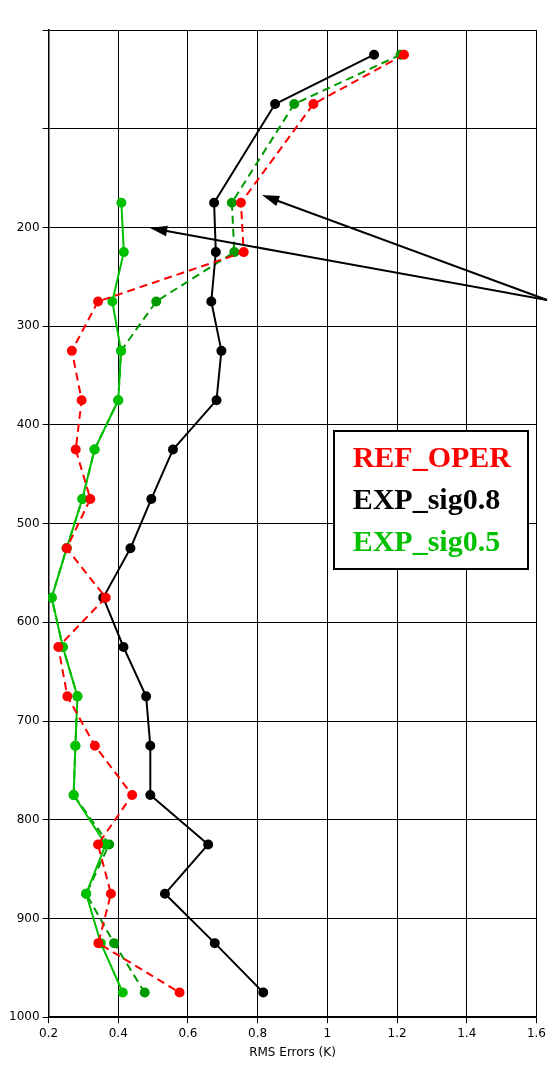  I want to click on y-tick-label: 500, so click(28, 522).